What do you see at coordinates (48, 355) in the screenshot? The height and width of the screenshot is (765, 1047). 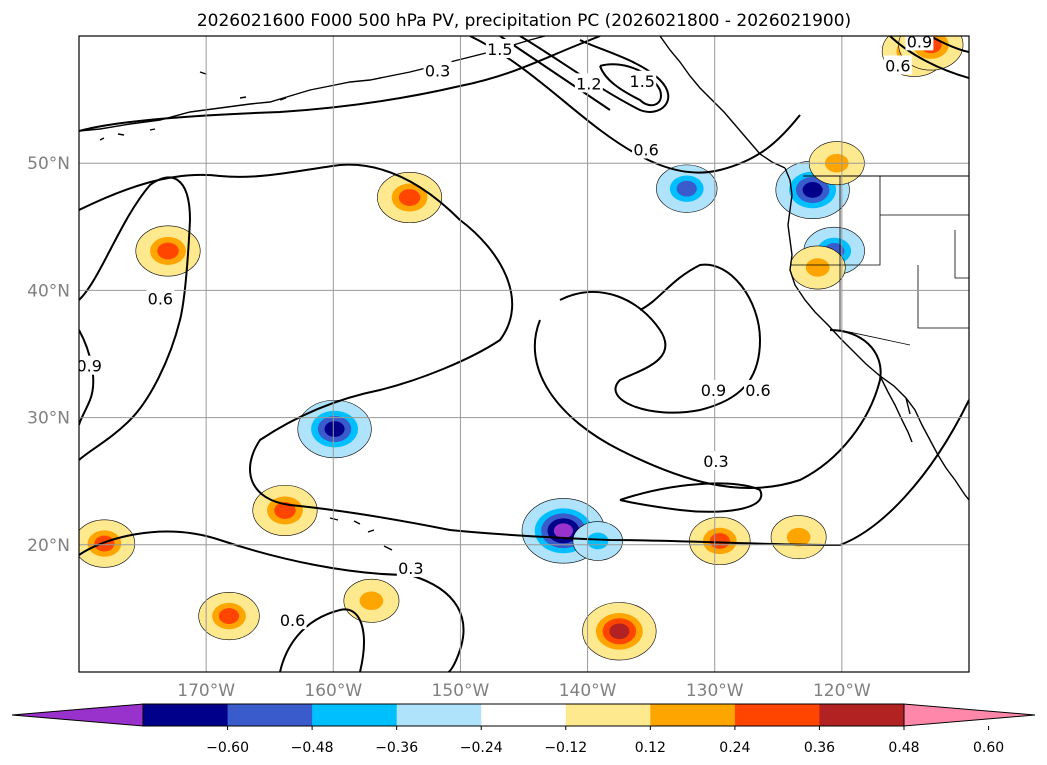 I see `latitude-labels: 50°N 40°N 30°N 20°N` at bounding box center [48, 355].